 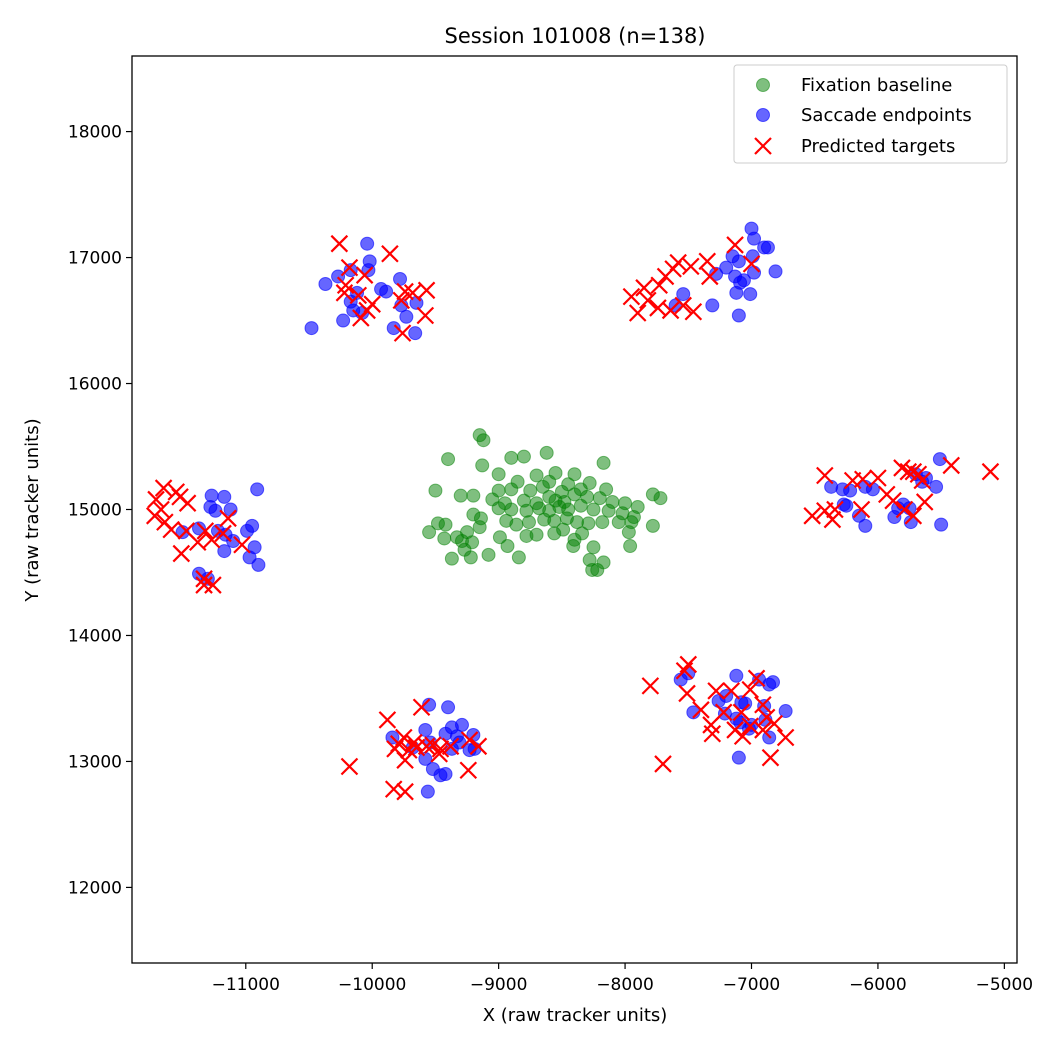 What do you see at coordinates (878, 985) in the screenshot?
I see `x-tick-label: −6000` at bounding box center [878, 985].